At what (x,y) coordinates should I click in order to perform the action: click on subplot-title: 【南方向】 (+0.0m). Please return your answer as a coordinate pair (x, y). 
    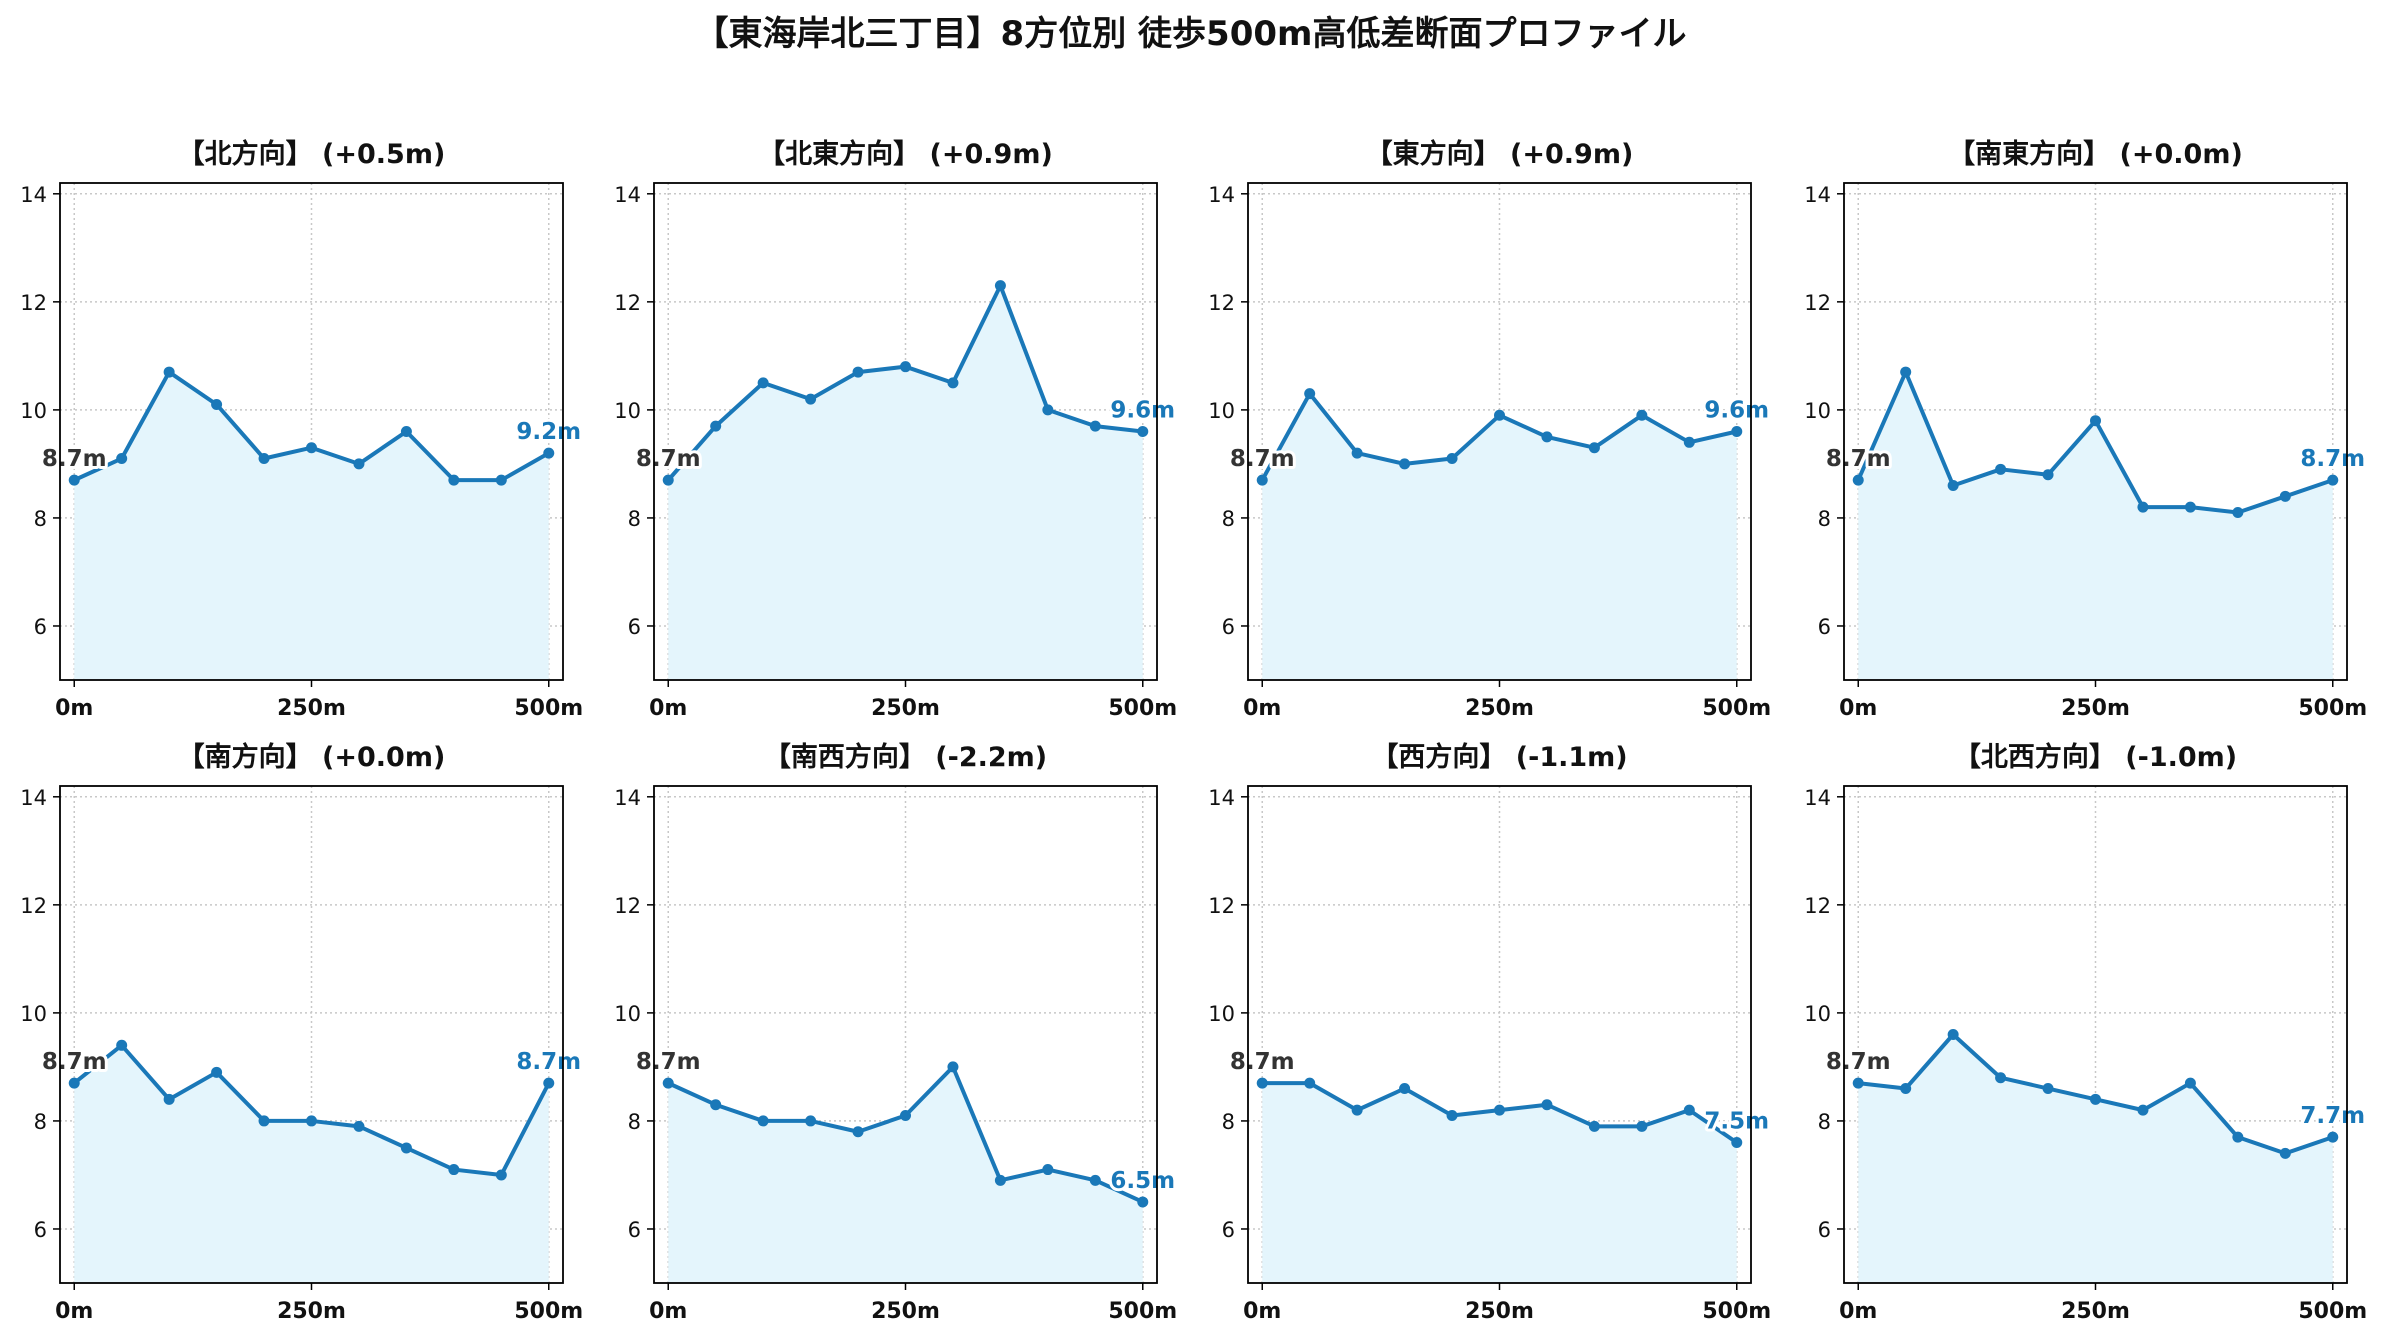
    Looking at the image, I should click on (312, 757).